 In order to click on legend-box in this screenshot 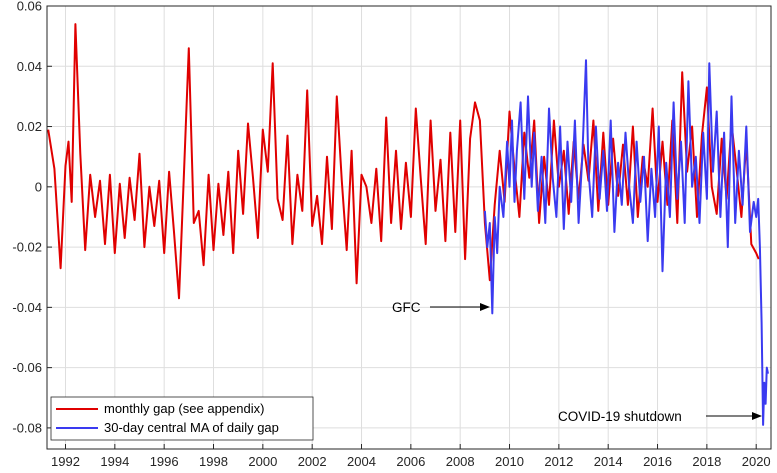, I will do `click(182, 418)`.